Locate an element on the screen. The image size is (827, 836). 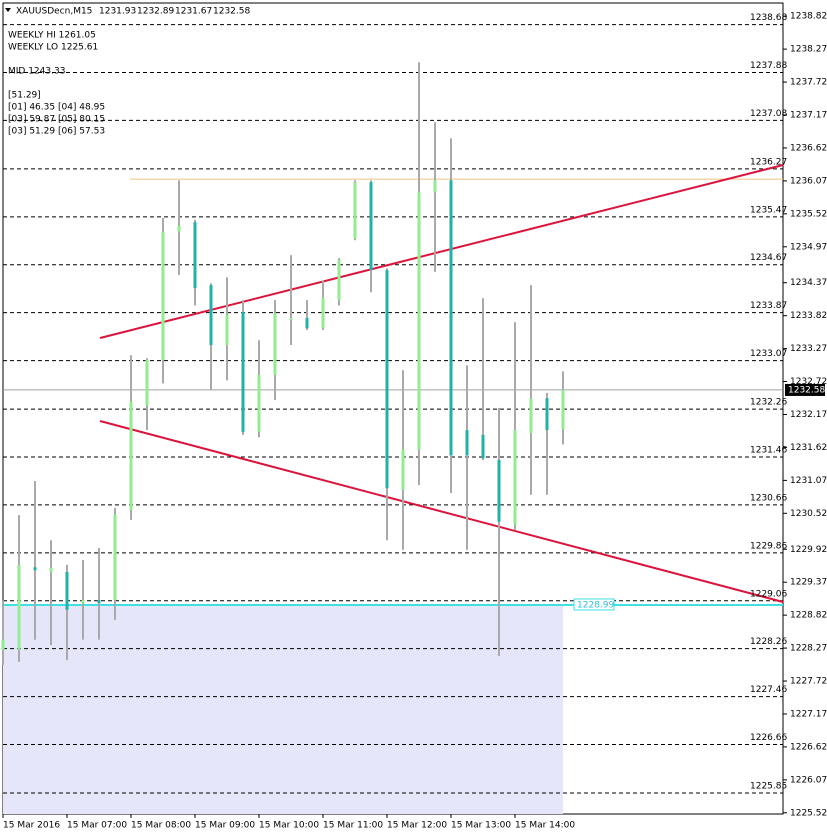
y-tick-label: 1237.17 is located at coordinates (808, 116).